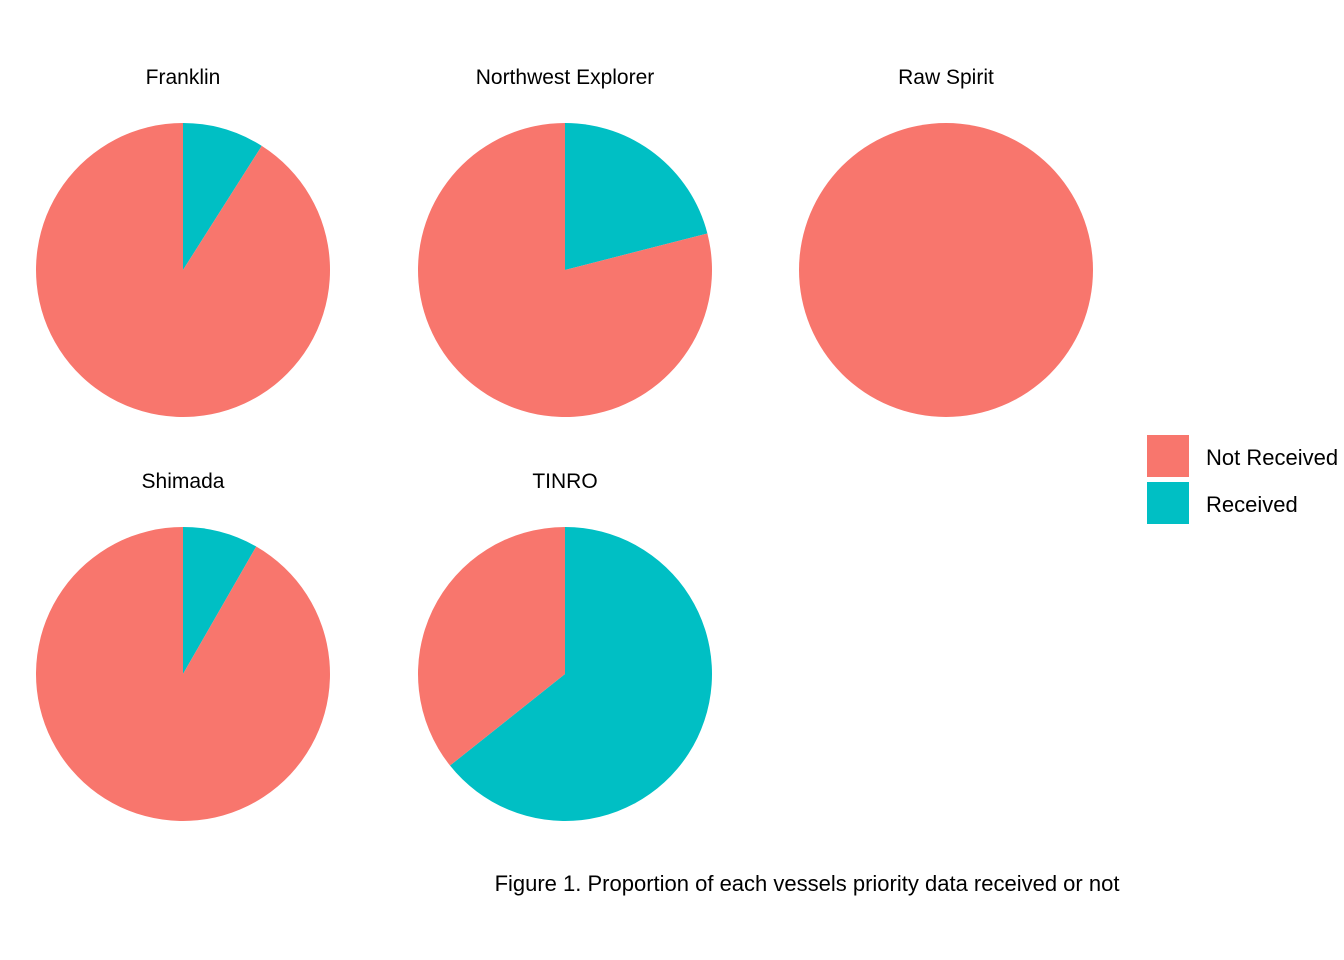 The width and height of the screenshot is (1344, 960). What do you see at coordinates (1168, 456) in the screenshot?
I see `legend-swatch-not-received` at bounding box center [1168, 456].